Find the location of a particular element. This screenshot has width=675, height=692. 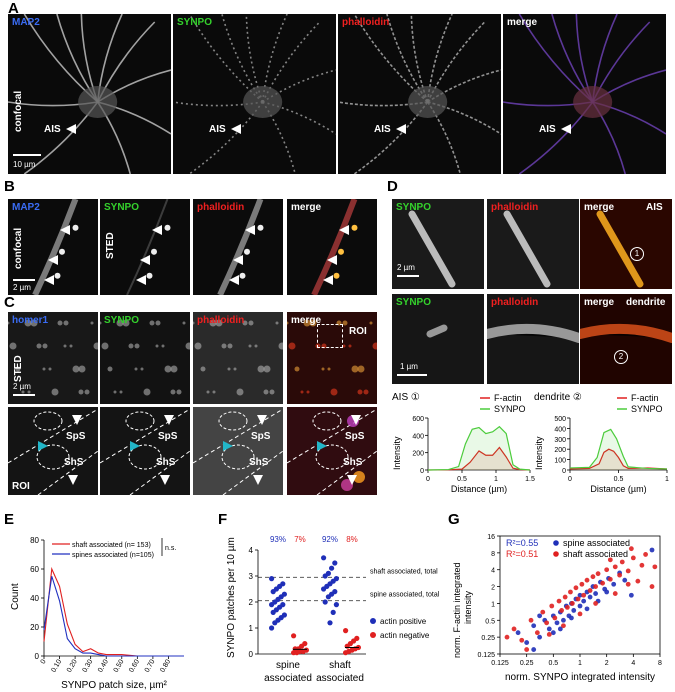

y-tick-label: 1 is located at coordinates (251, 628).